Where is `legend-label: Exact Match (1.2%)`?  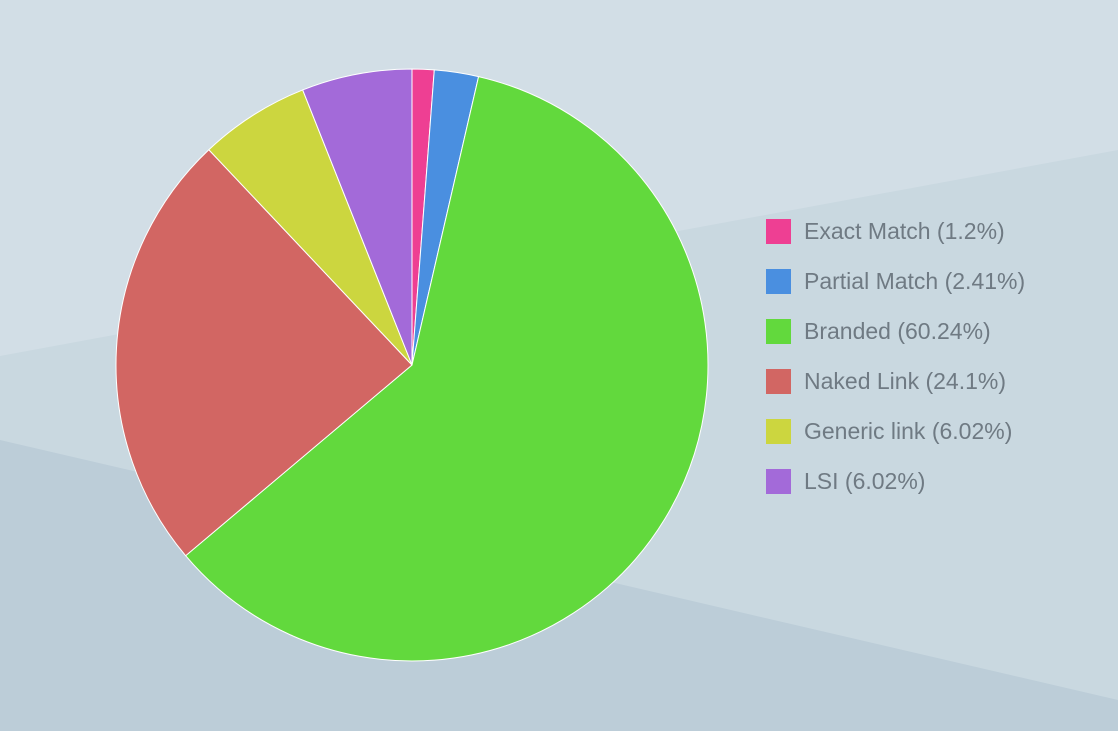
legend-label: Exact Match (1.2%) is located at coordinates (904, 231).